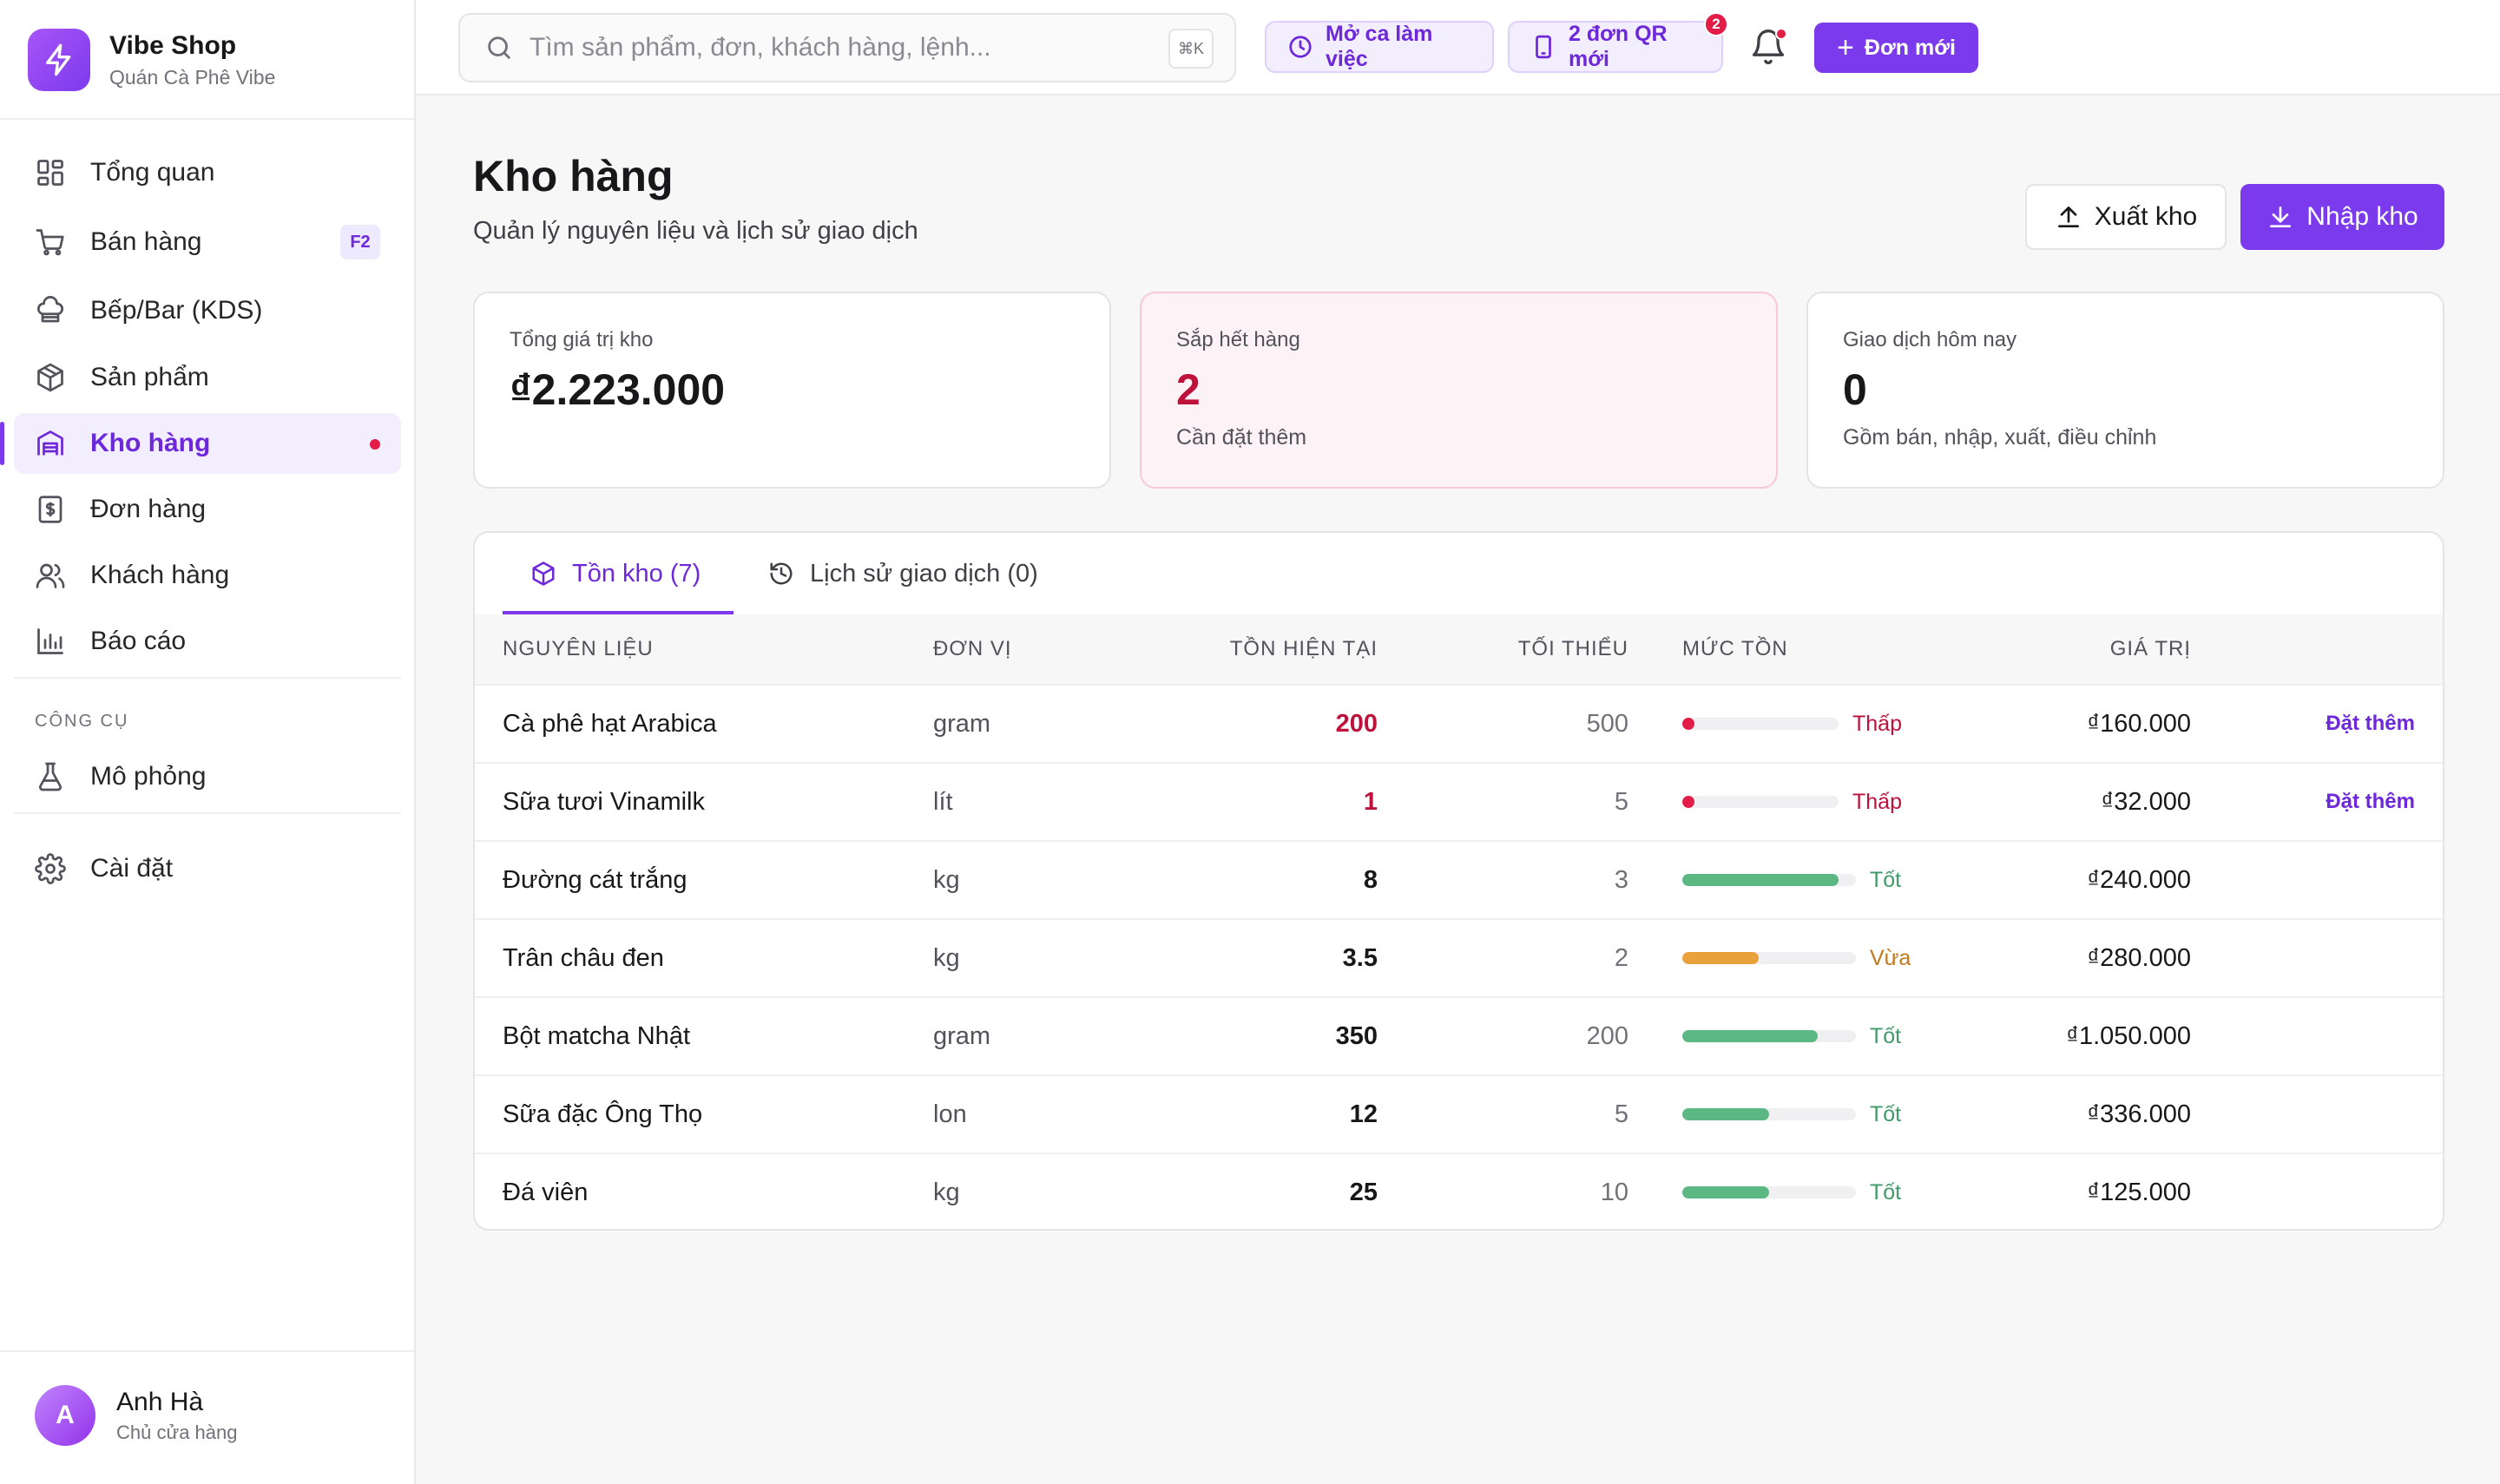 This screenshot has height=1484, width=2500. Describe the element at coordinates (1356, 1036) in the screenshot. I see `current-stock: 350` at that location.